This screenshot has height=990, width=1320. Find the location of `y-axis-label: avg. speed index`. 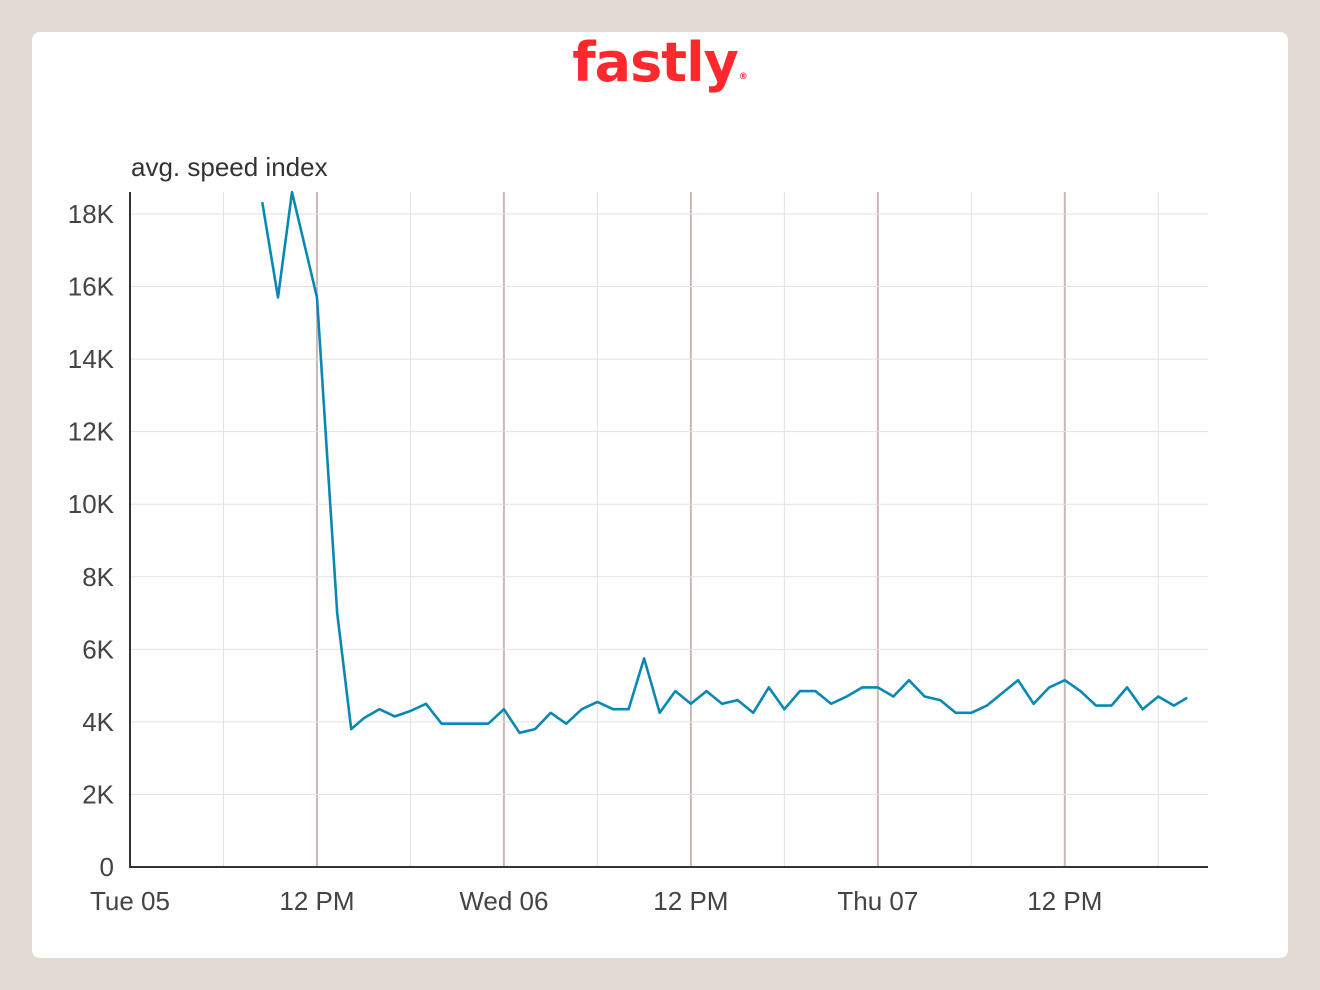

y-axis-label: avg. speed index is located at coordinates (229, 167).